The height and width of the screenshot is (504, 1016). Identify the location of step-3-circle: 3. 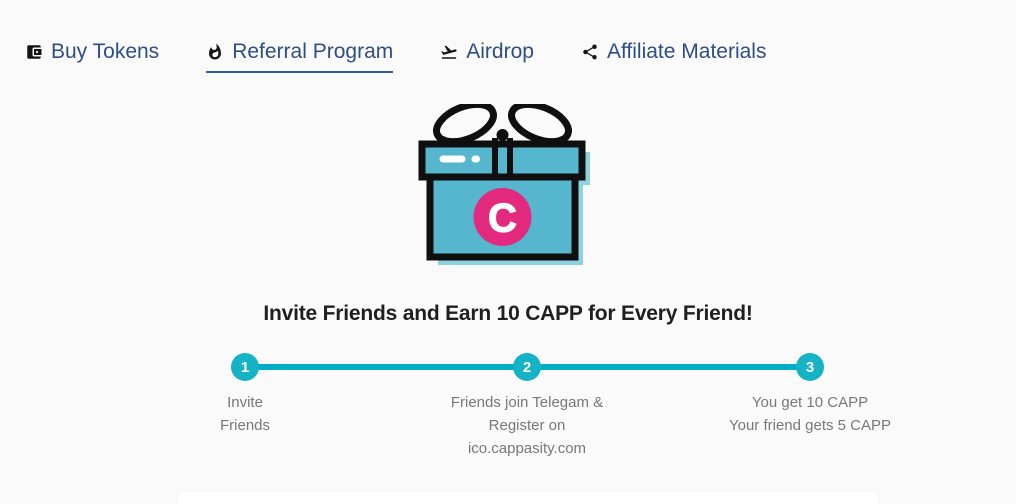
(810, 367).